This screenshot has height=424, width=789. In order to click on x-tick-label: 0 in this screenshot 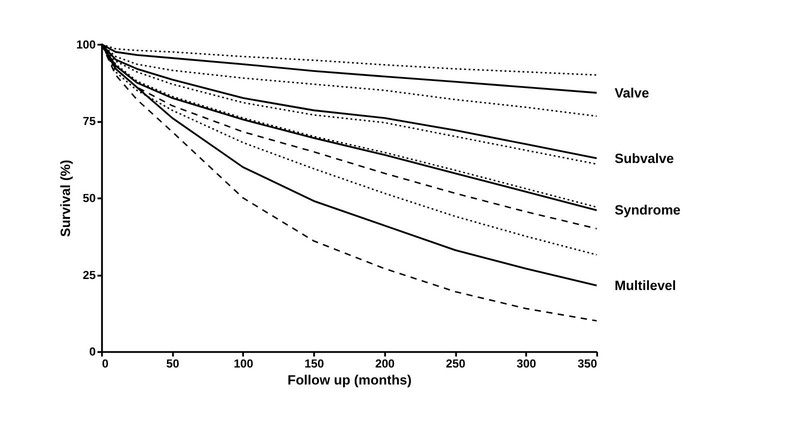, I will do `click(105, 363)`.